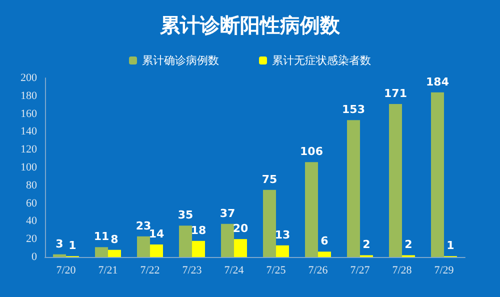 This screenshot has height=297, width=500. What do you see at coordinates (276, 270) in the screenshot?
I see `x-tick-label: 7/25` at bounding box center [276, 270].